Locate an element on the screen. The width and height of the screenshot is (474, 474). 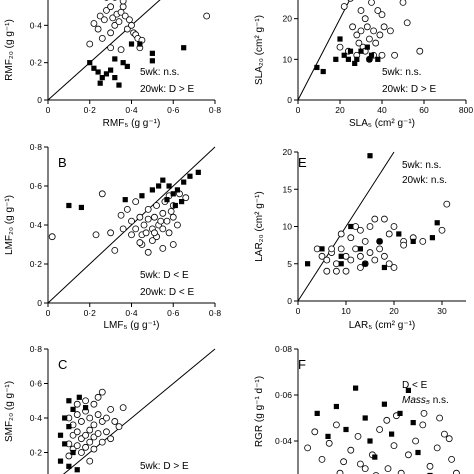
y-tick-label: 0·6 is located at coordinates (36, 186).